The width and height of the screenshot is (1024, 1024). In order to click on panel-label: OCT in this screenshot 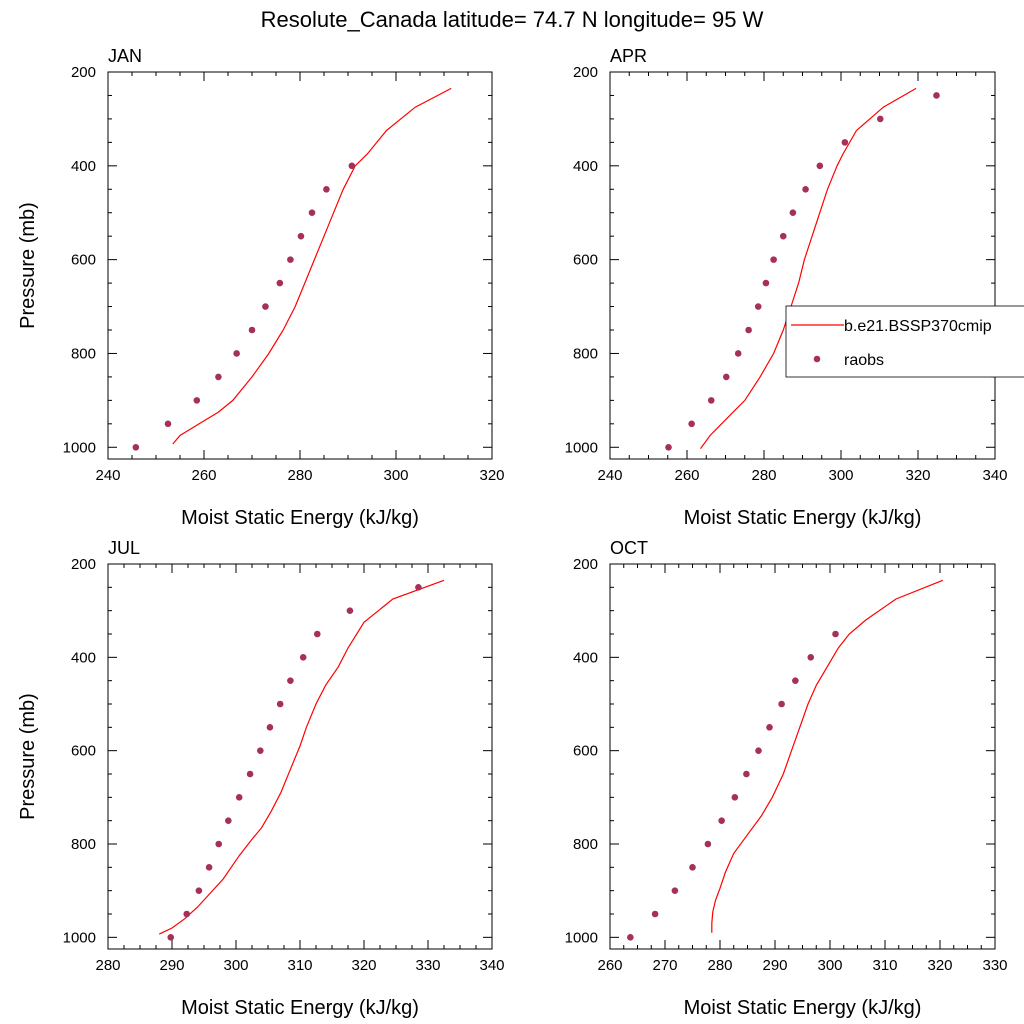, I will do `click(629, 548)`.